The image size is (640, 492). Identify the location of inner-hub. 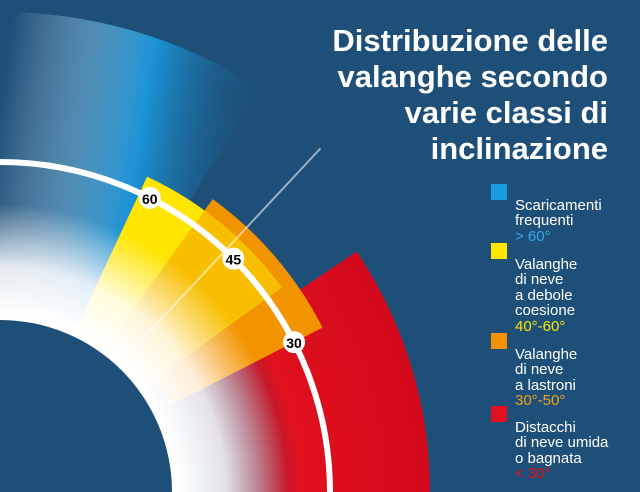
(86, 406).